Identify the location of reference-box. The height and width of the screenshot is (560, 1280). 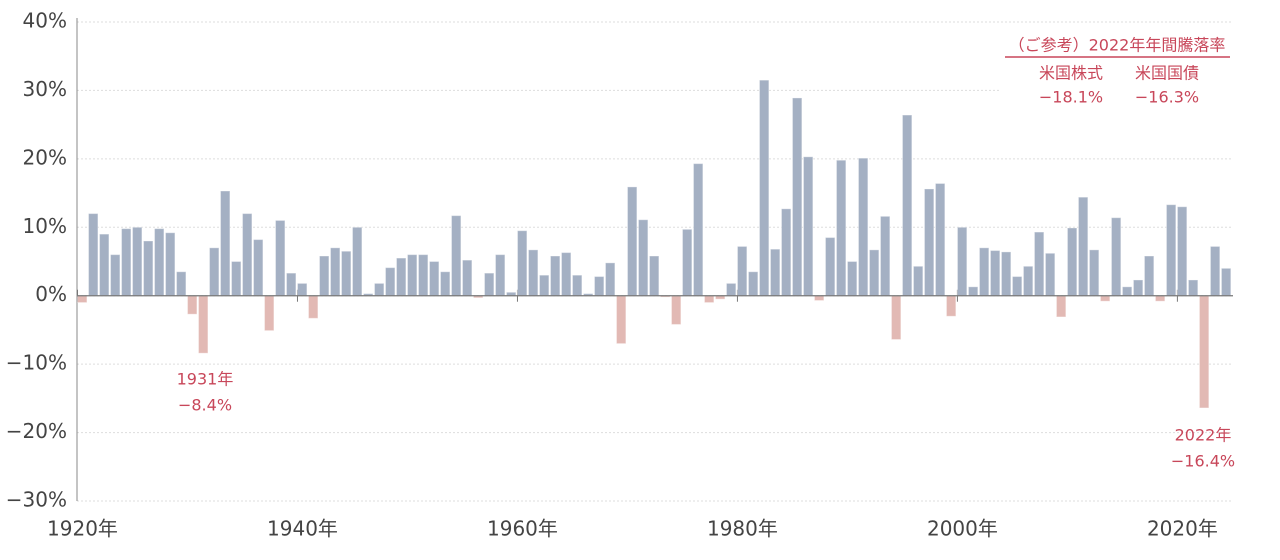
(1117, 70).